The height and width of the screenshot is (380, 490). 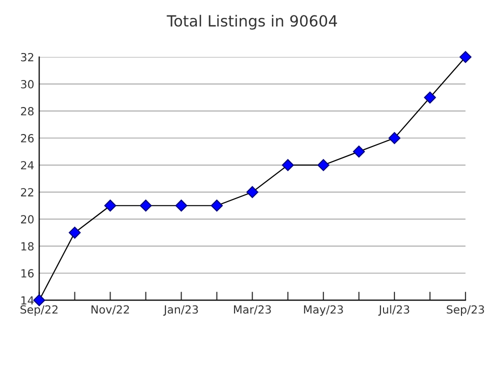 I want to click on y-tick-label: 14, so click(x=27, y=300).